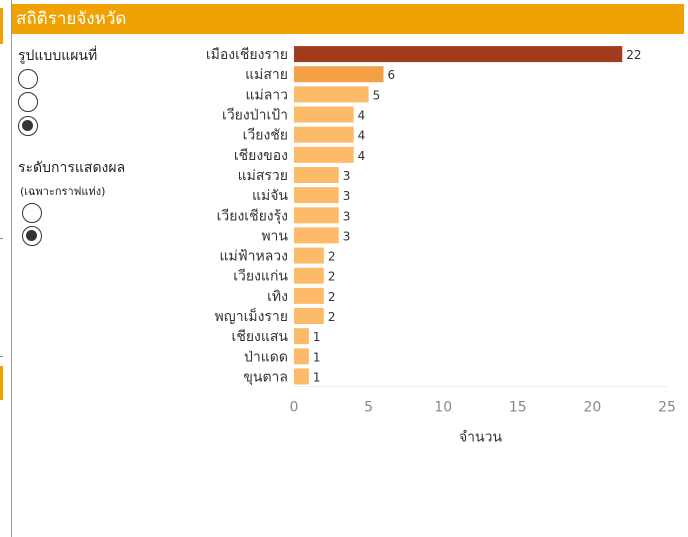 The width and height of the screenshot is (688, 537). Describe the element at coordinates (253, 257) in the screenshot. I see `category-label: แม่ฟ้าหลวง` at that location.